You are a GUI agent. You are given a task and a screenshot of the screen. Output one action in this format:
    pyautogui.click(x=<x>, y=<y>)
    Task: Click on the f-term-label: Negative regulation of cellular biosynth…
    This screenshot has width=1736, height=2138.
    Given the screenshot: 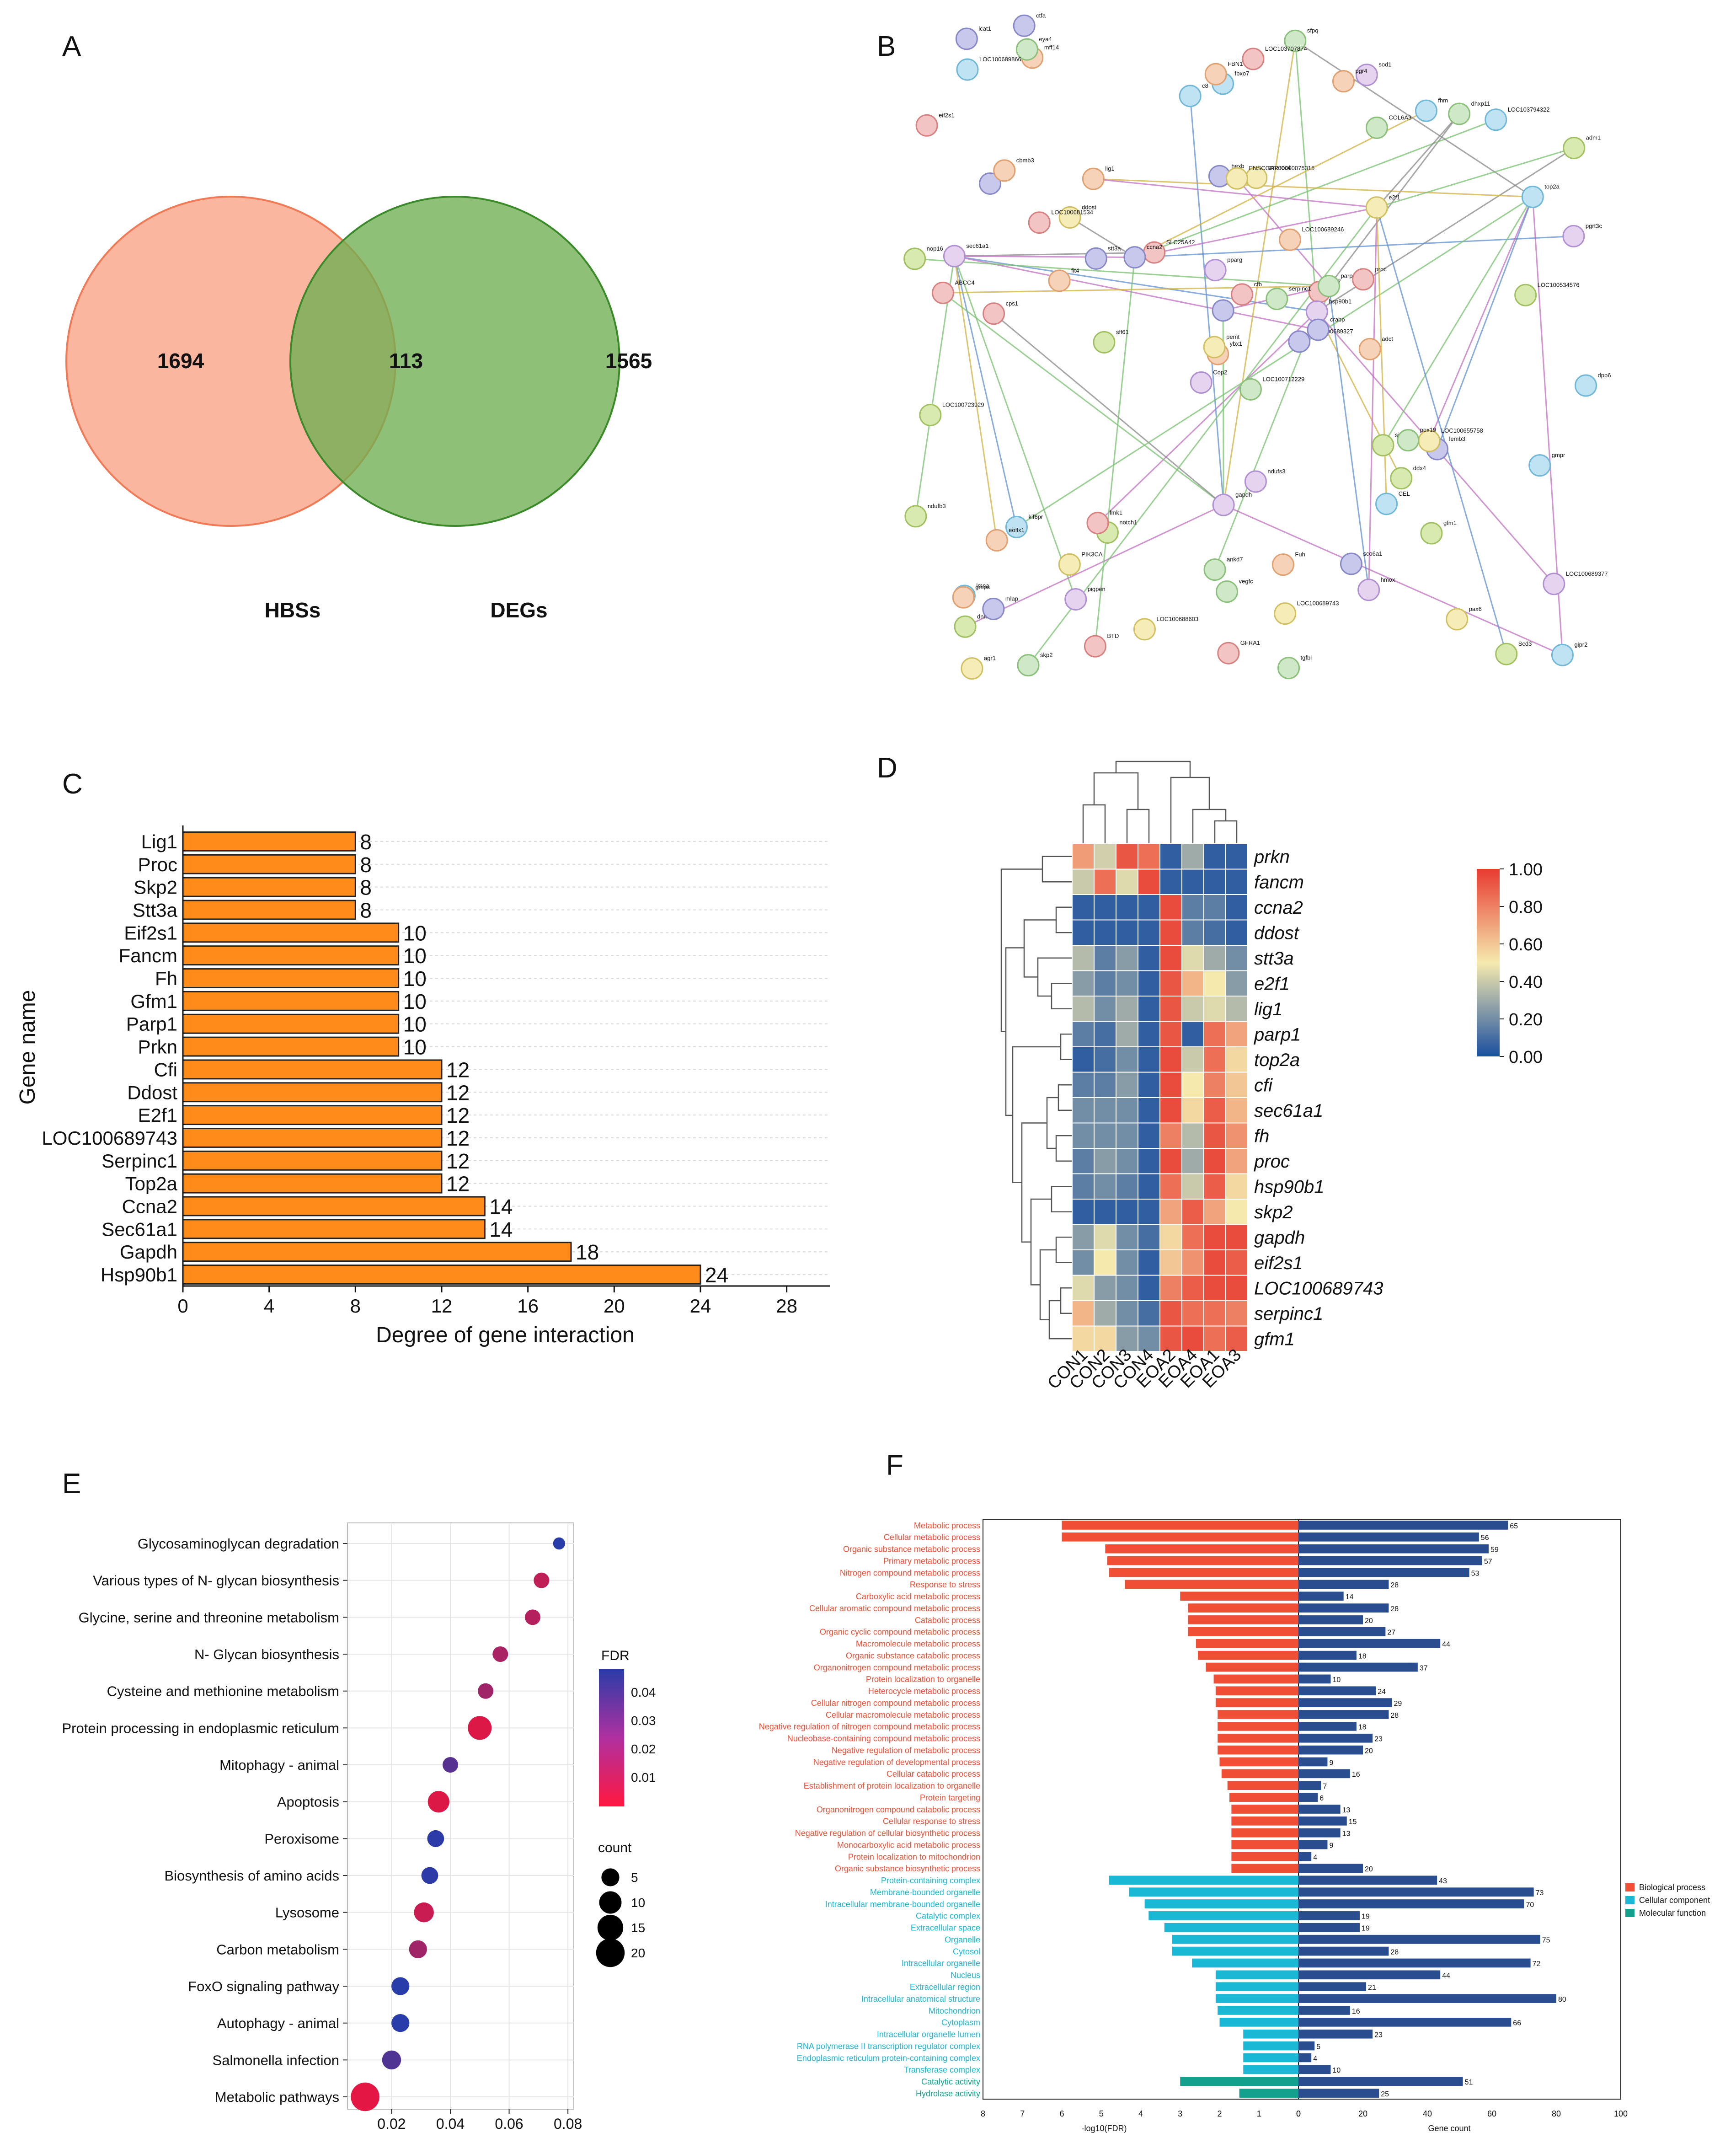 What is the action you would take?
    pyautogui.click(x=887, y=1833)
    